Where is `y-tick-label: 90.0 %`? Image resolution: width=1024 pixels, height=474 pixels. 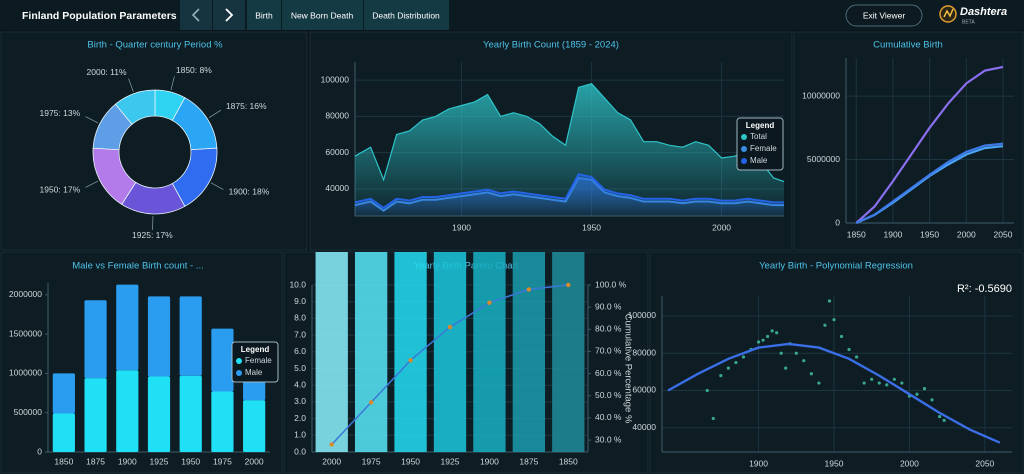
y-tick-label: 90.0 % is located at coordinates (608, 306).